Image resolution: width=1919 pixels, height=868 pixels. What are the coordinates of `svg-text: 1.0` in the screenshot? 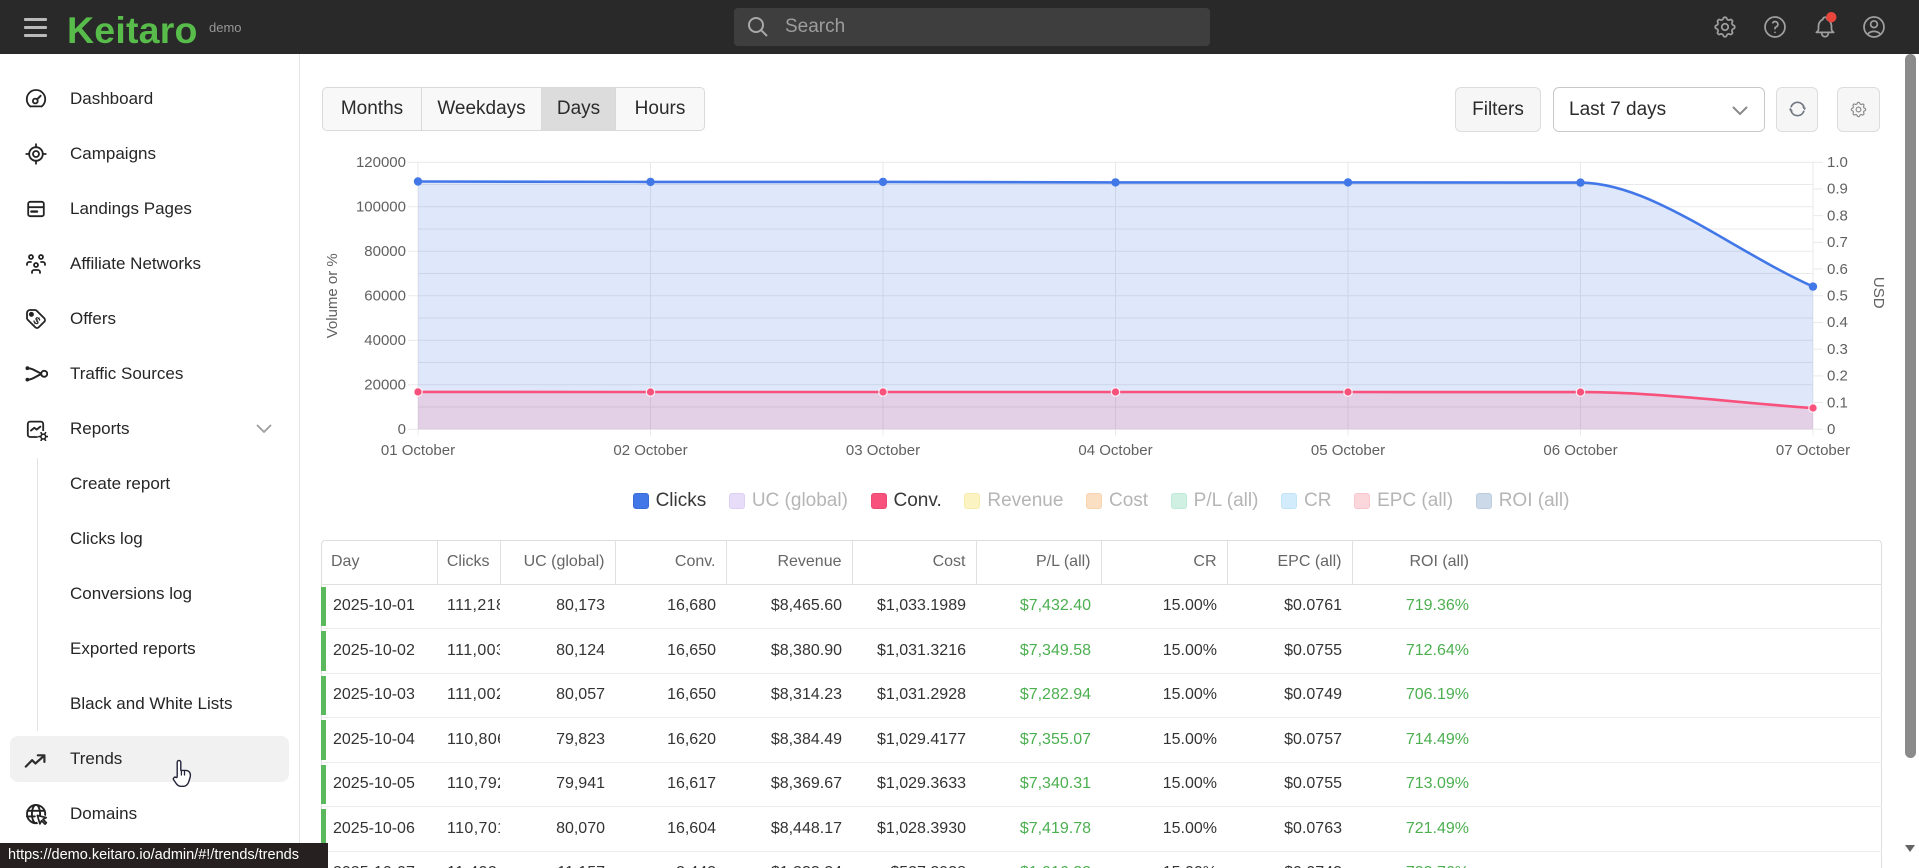 It's located at (1837, 162).